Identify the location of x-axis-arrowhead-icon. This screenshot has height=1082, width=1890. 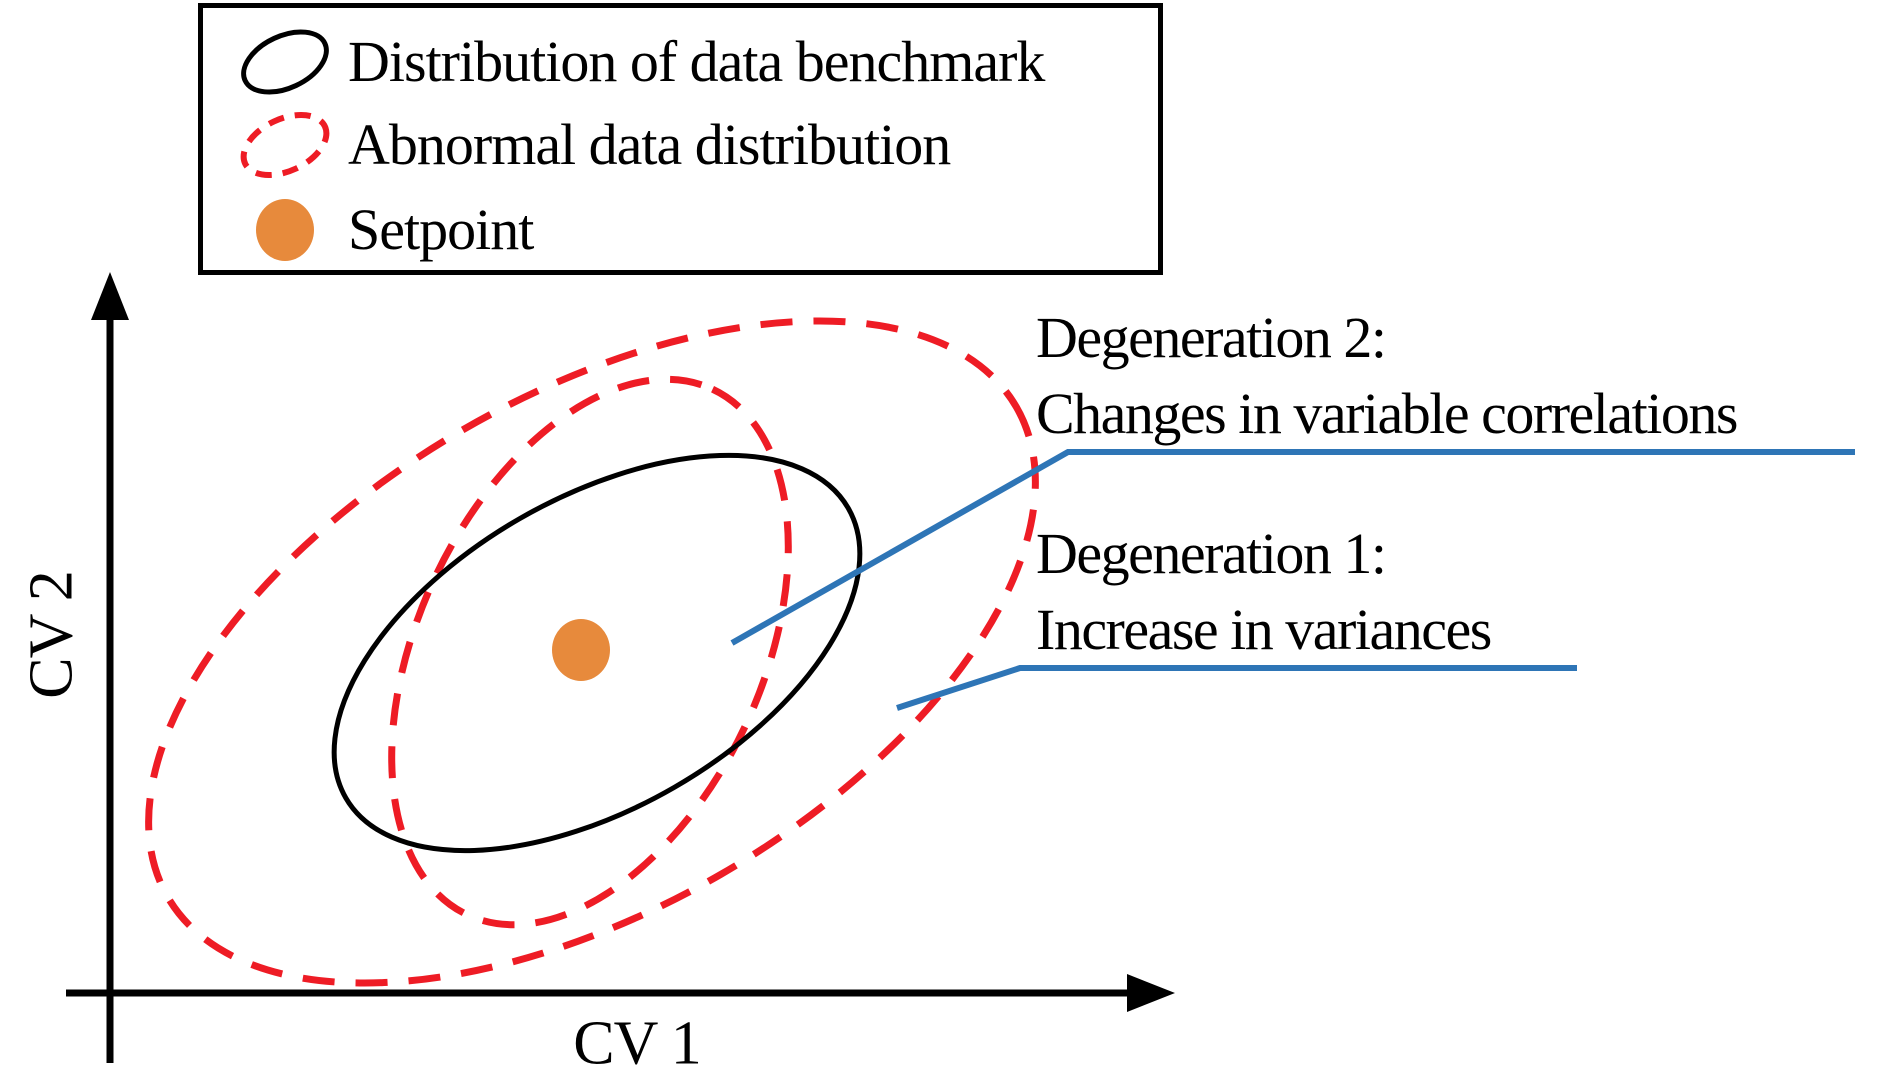
(1151, 993).